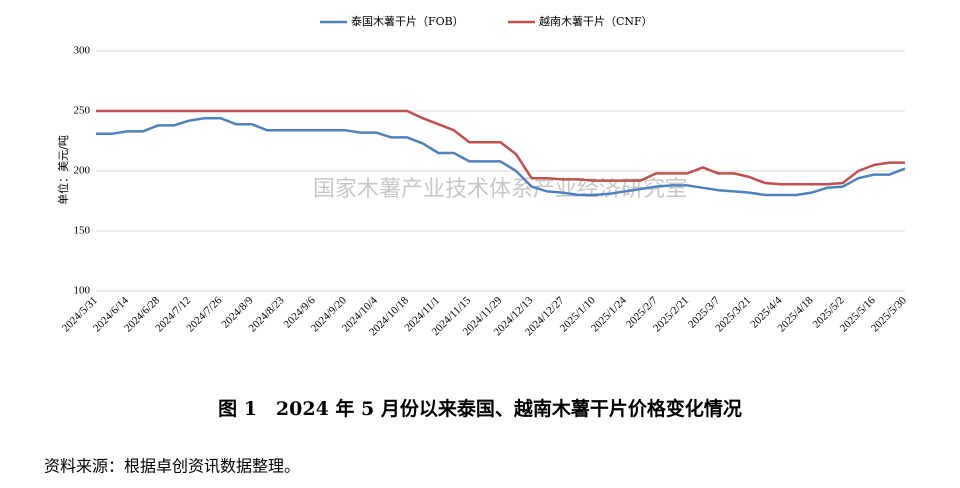 The image size is (960, 488). Describe the element at coordinates (596, 21) in the screenshot. I see `legend-label: 越南木薯干片（CNF）` at that location.